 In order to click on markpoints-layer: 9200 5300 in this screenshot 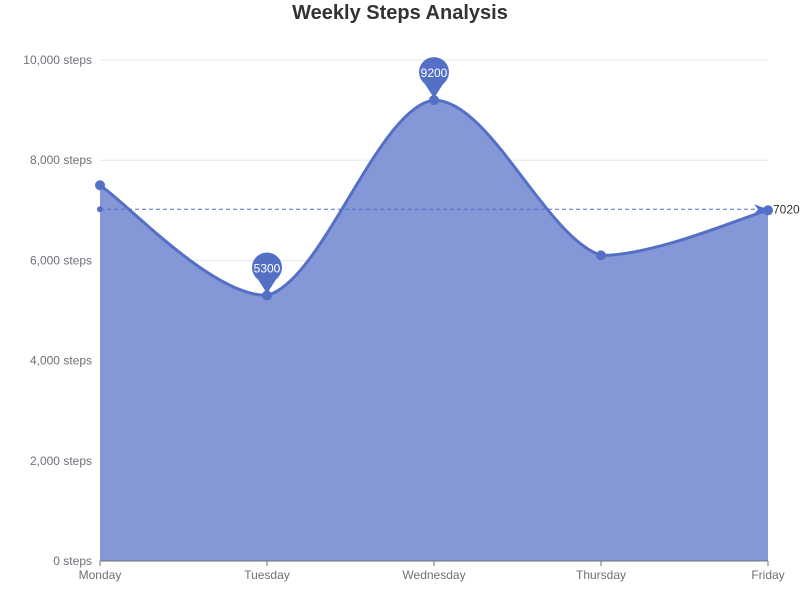, I will do `click(350, 175)`.